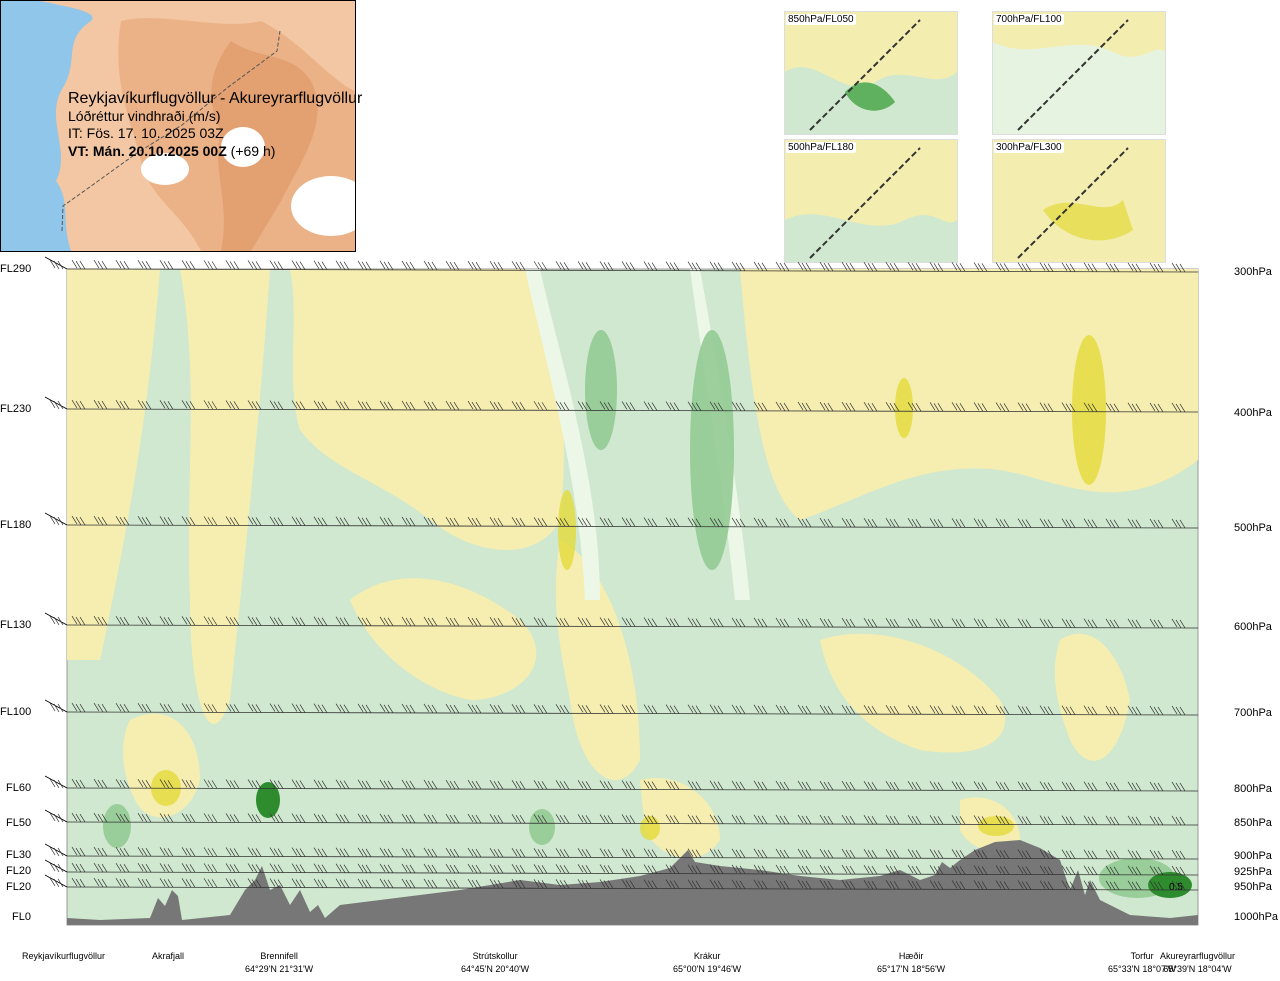 The height and width of the screenshot is (981, 1280). What do you see at coordinates (1079, 201) in the screenshot?
I see `inset-300-svg` at bounding box center [1079, 201].